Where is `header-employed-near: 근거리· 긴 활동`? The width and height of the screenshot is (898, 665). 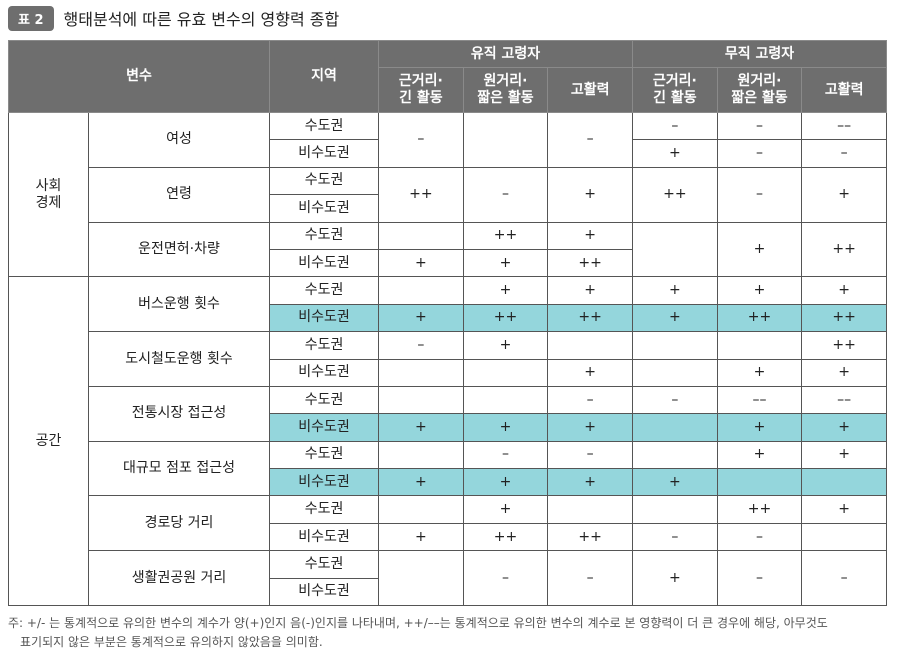 header-employed-near: 근거리· 긴 활동 is located at coordinates (421, 90).